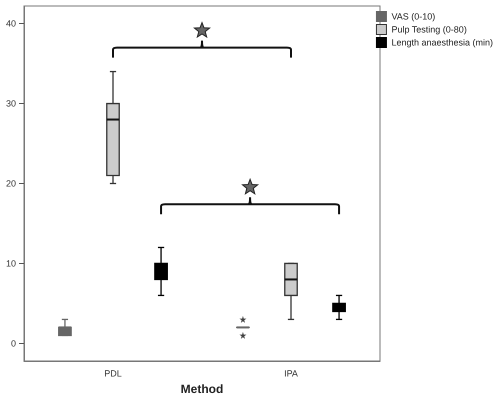 The height and width of the screenshot is (400, 500). I want to click on y-tick-label: 40, so click(11, 23).